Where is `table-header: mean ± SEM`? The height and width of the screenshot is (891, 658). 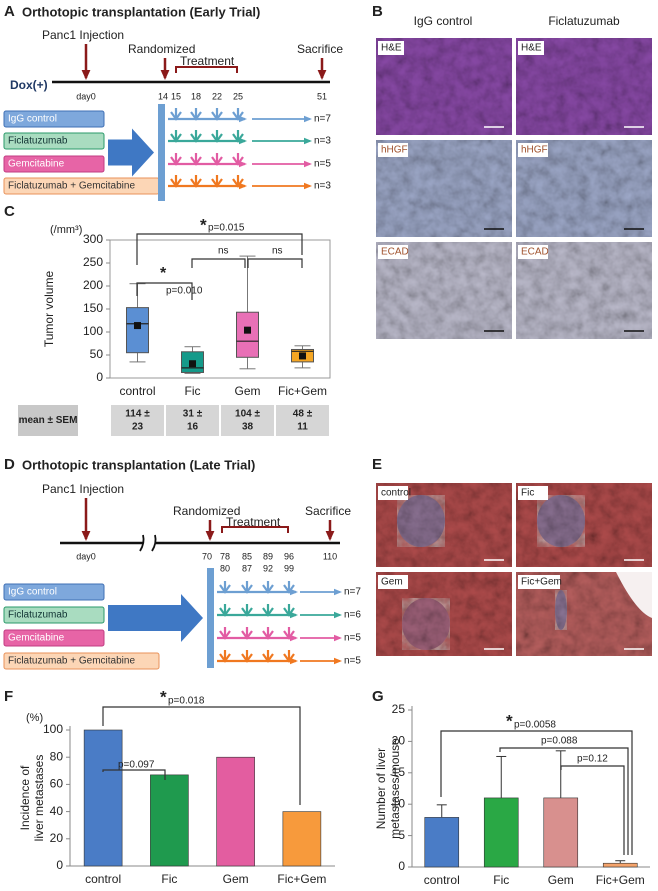
table-header: mean ± SEM is located at coordinates (48, 420).